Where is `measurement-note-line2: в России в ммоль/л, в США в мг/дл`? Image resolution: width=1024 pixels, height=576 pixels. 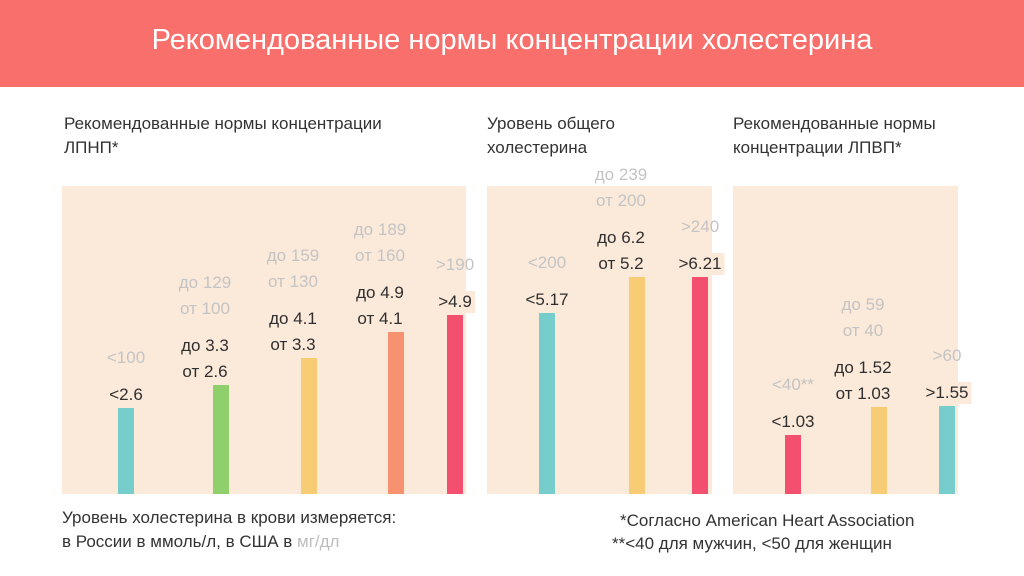
measurement-note-line2: в России в ммоль/л, в США в мг/дл is located at coordinates (229, 542).